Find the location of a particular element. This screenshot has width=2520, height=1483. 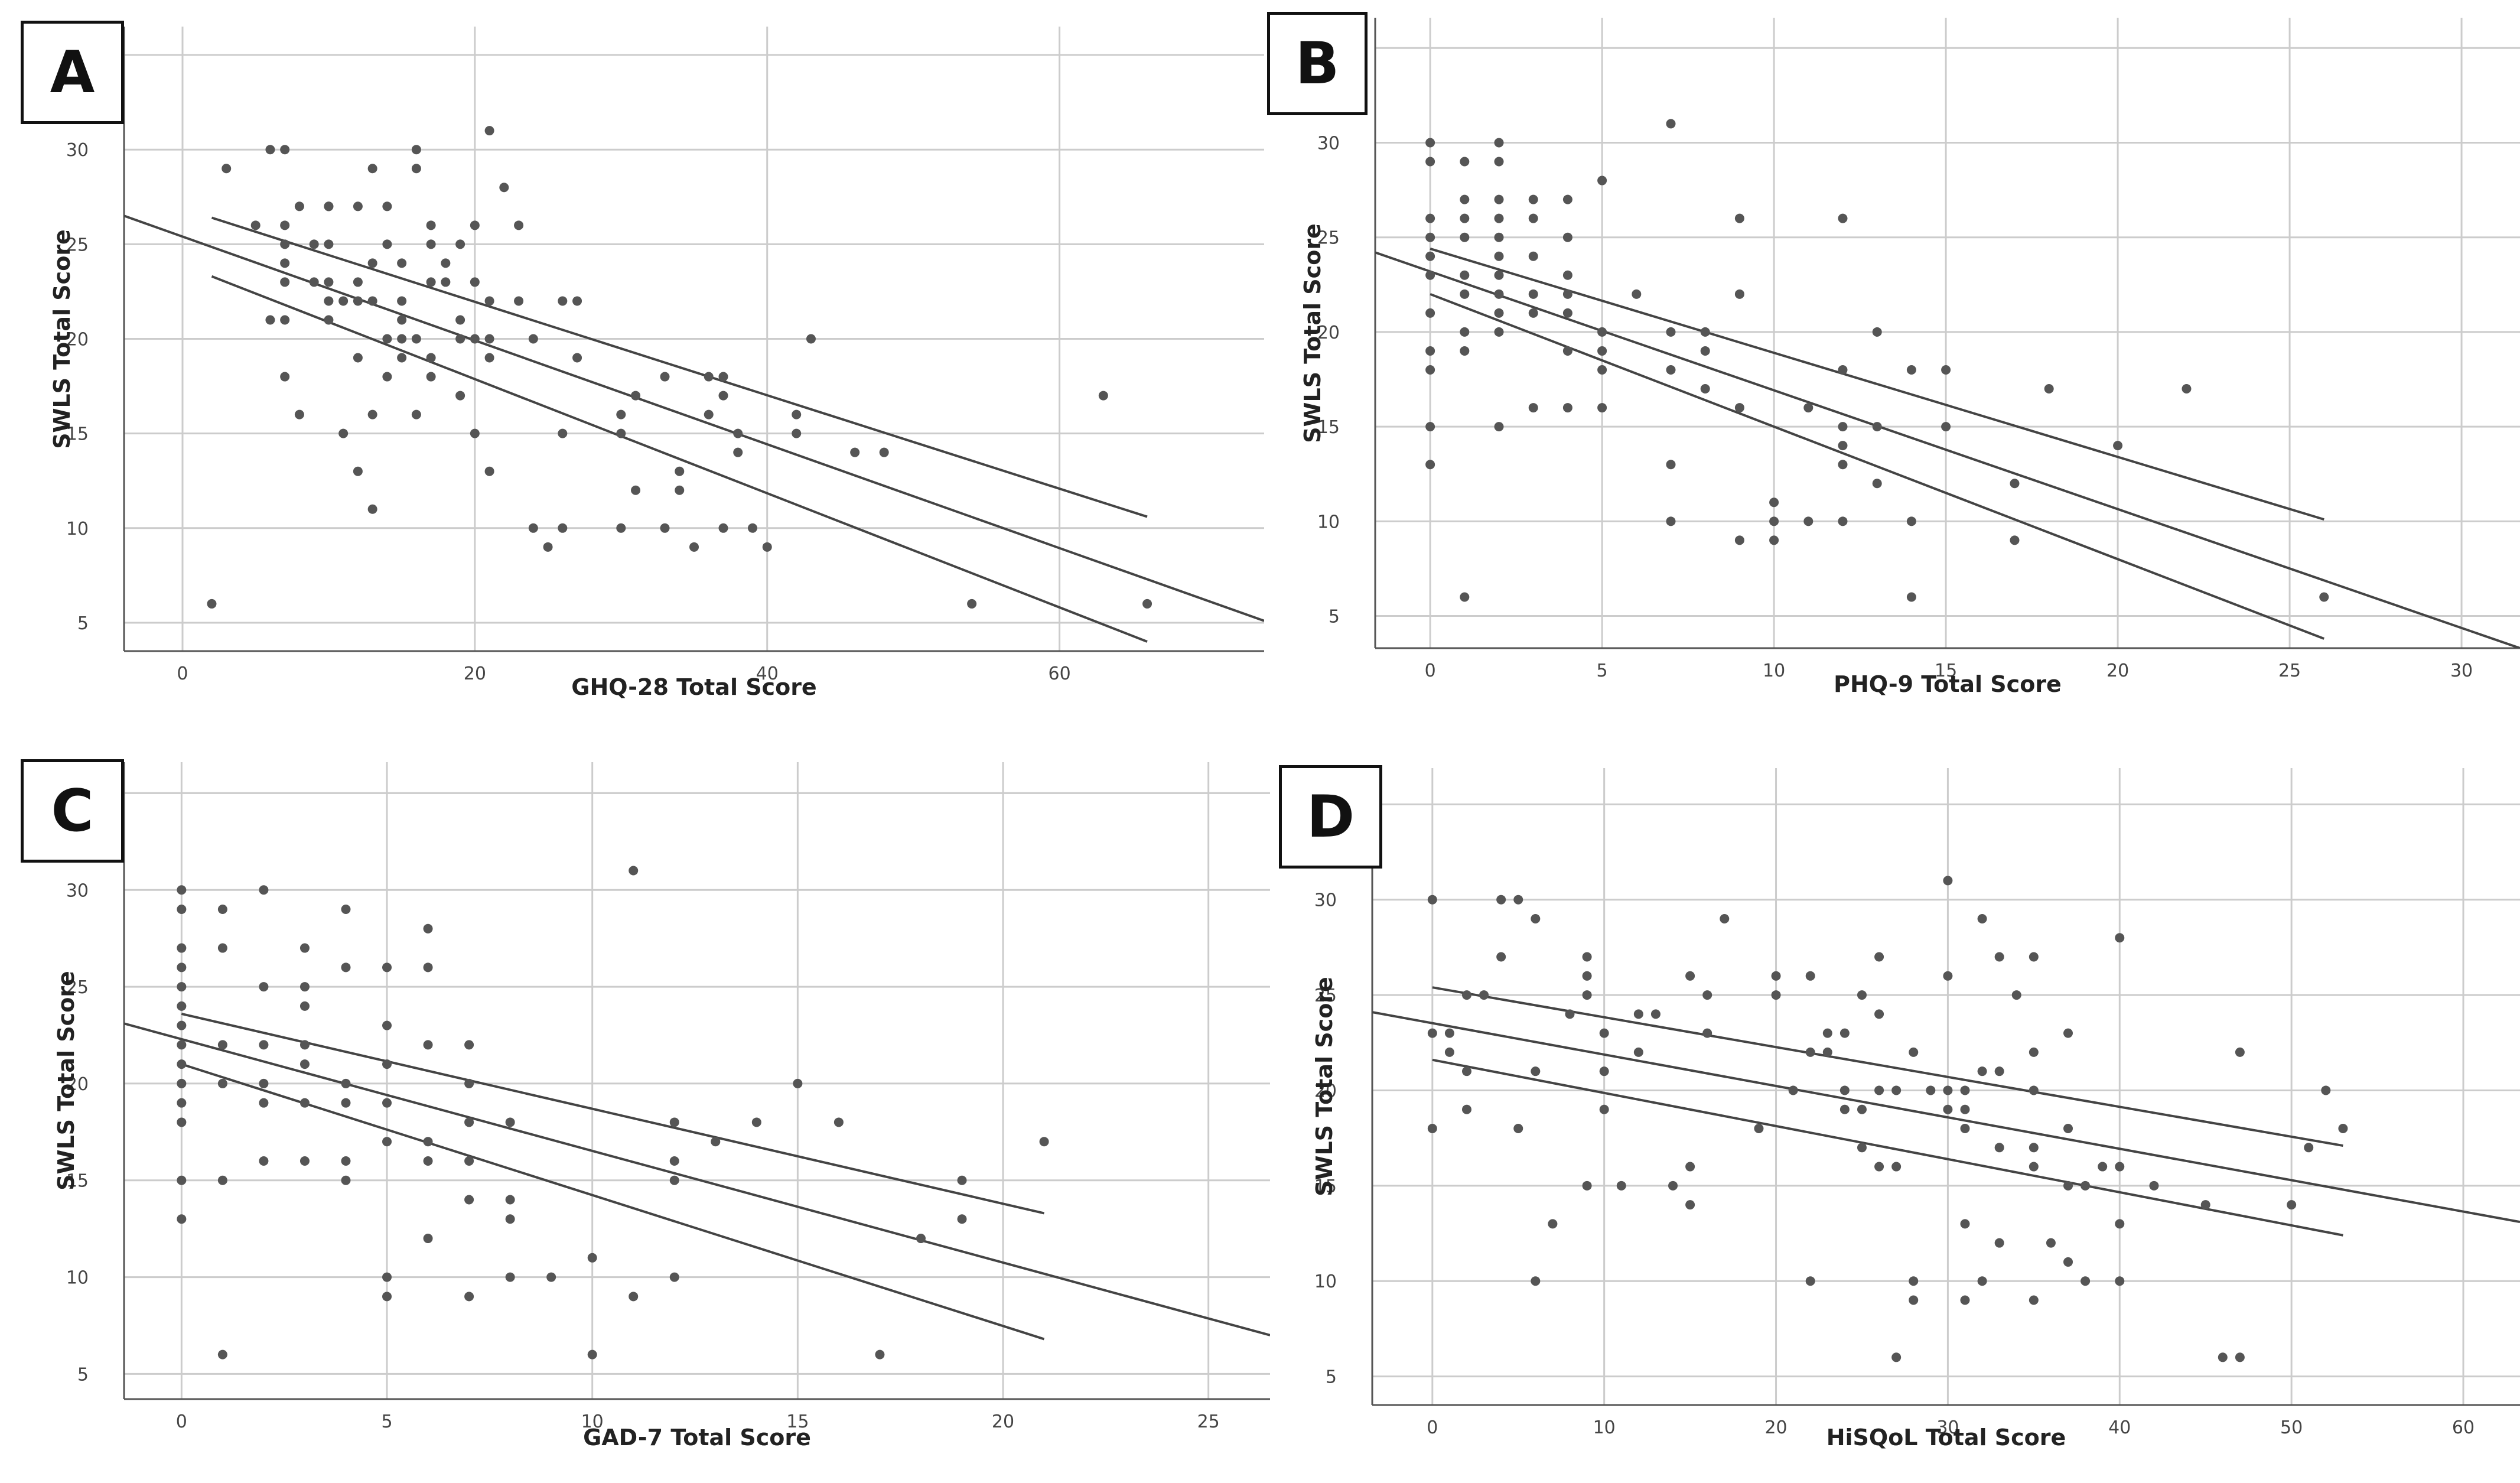

x-tick-label: 0 is located at coordinates (1430, 671).